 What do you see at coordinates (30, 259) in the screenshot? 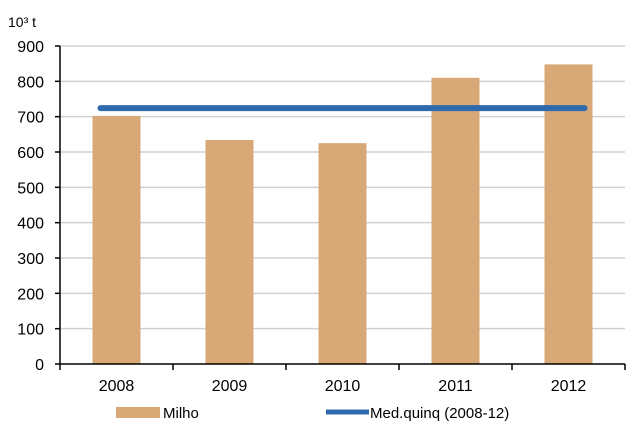
I see `y-tick-label-300: 300` at bounding box center [30, 259].